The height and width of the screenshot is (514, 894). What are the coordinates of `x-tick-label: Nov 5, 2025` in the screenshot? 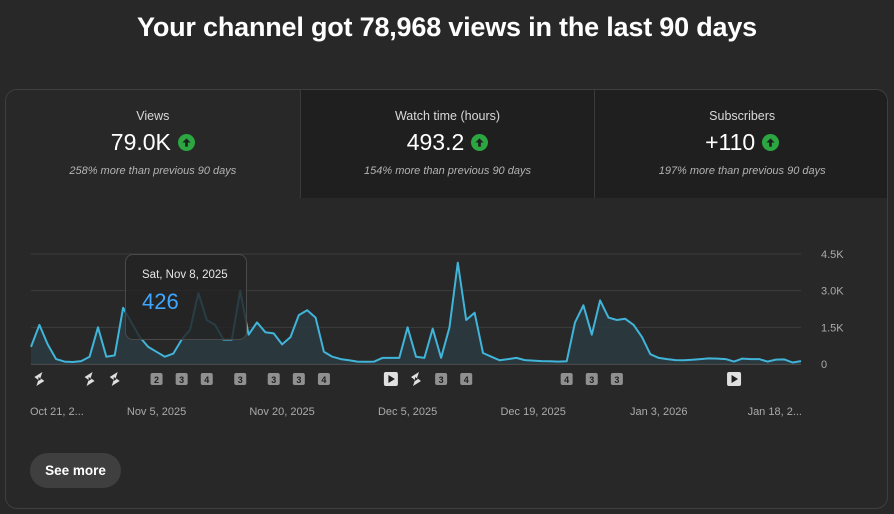 It's located at (156, 412).